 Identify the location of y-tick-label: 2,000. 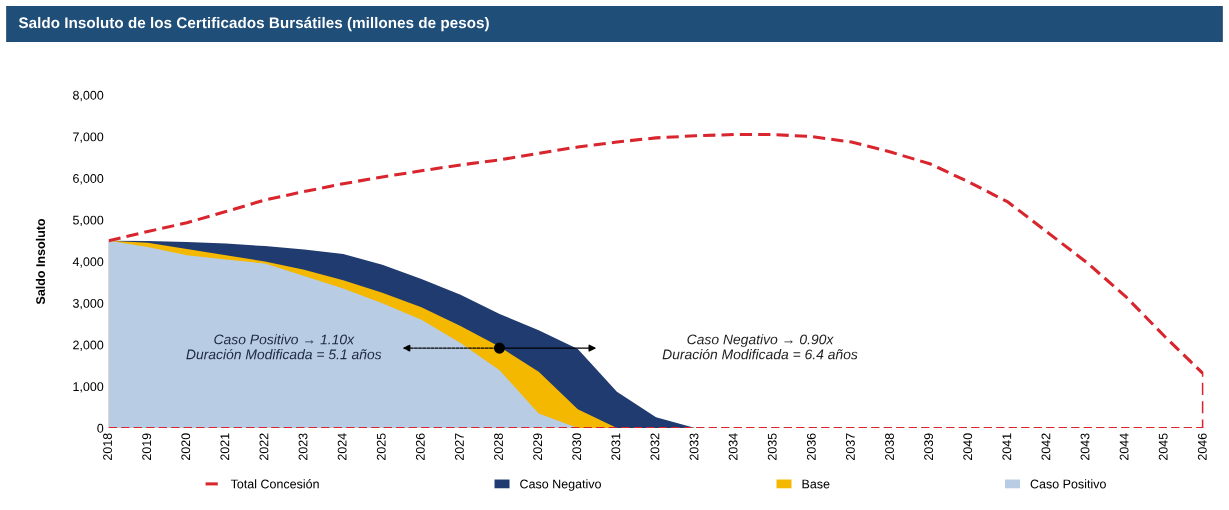
(88, 345).